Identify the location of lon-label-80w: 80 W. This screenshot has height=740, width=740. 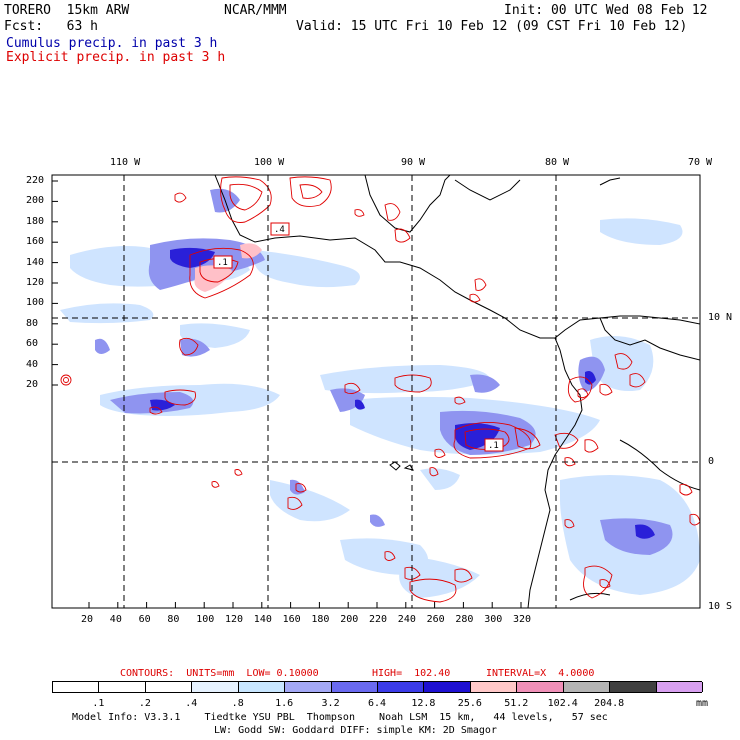
(557, 162).